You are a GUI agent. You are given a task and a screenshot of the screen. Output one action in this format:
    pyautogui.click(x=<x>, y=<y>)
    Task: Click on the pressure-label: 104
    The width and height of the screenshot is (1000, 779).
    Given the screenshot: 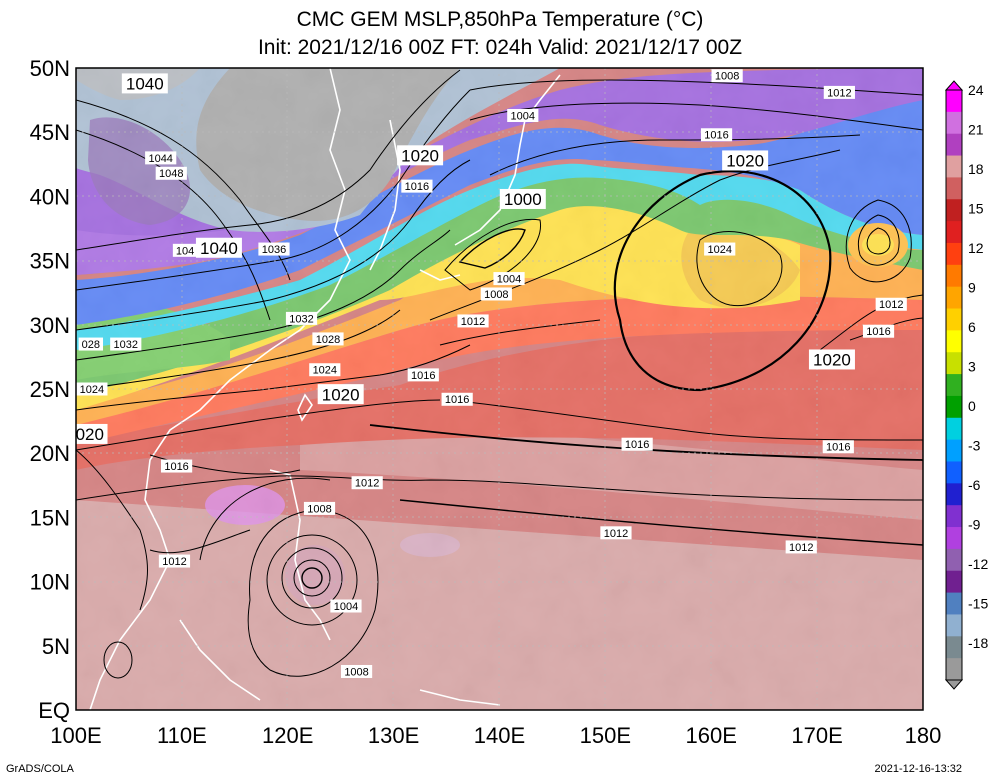 What is the action you would take?
    pyautogui.click(x=185, y=250)
    